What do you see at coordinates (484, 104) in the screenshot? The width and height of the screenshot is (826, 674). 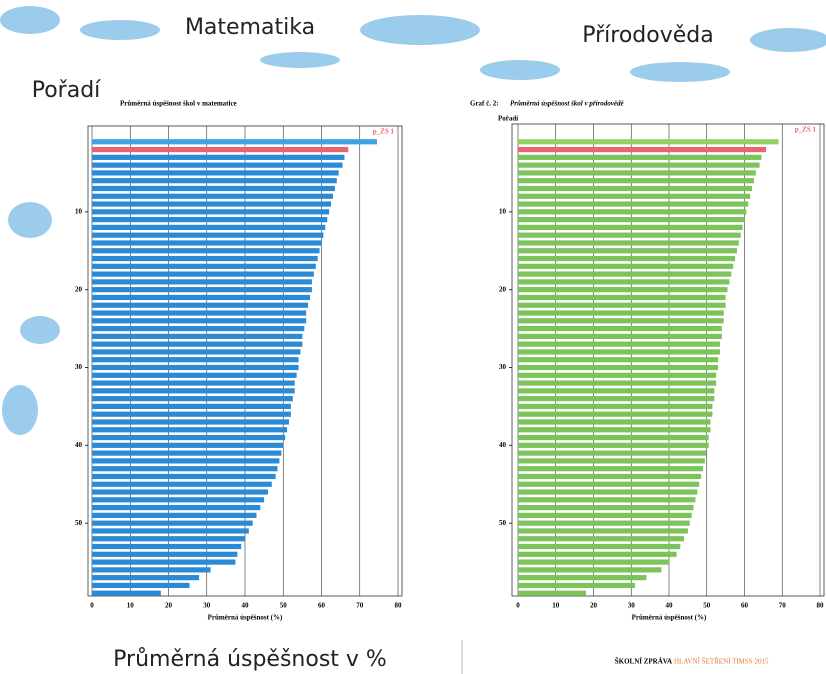 I see `figure-label: Graf č. 2:` at bounding box center [484, 104].